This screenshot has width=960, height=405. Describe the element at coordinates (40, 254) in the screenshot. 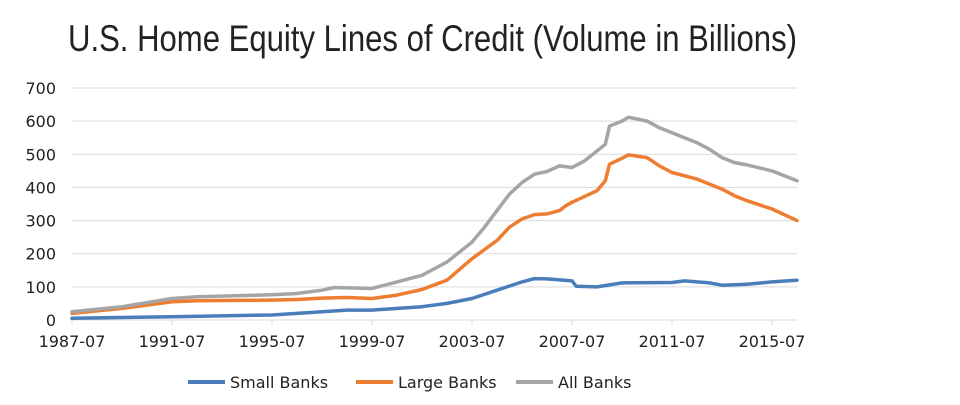

I see `y-tick-label: 200` at that location.